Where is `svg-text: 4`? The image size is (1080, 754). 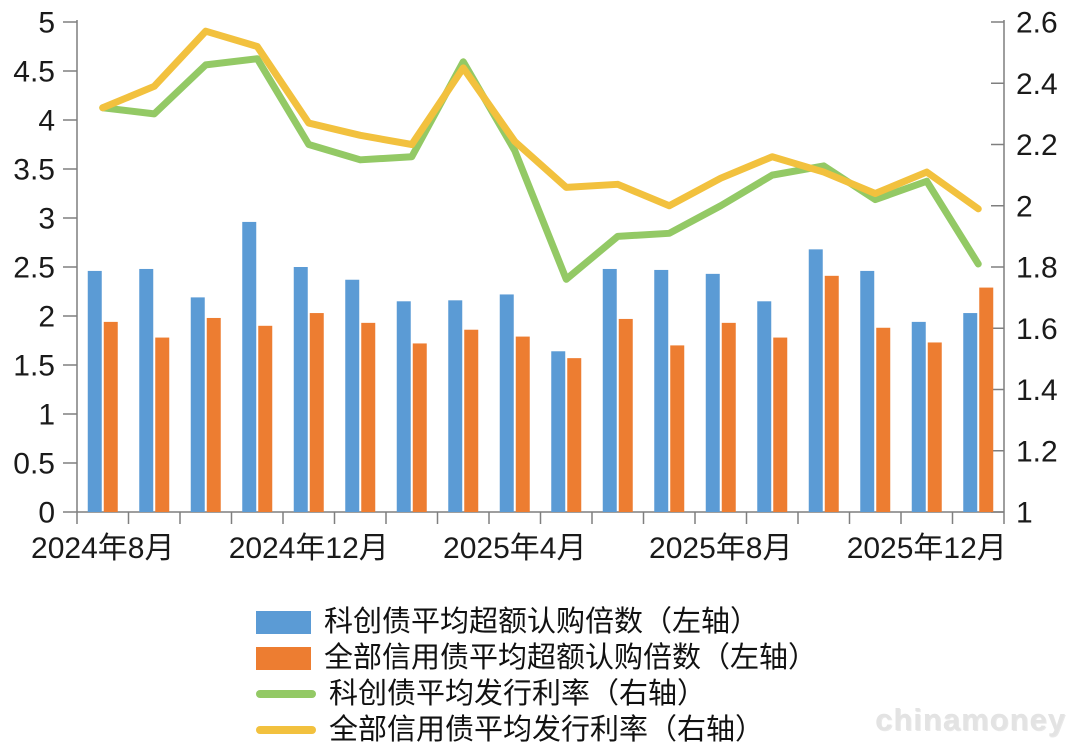
svg-text: 4 is located at coordinates (46, 121).